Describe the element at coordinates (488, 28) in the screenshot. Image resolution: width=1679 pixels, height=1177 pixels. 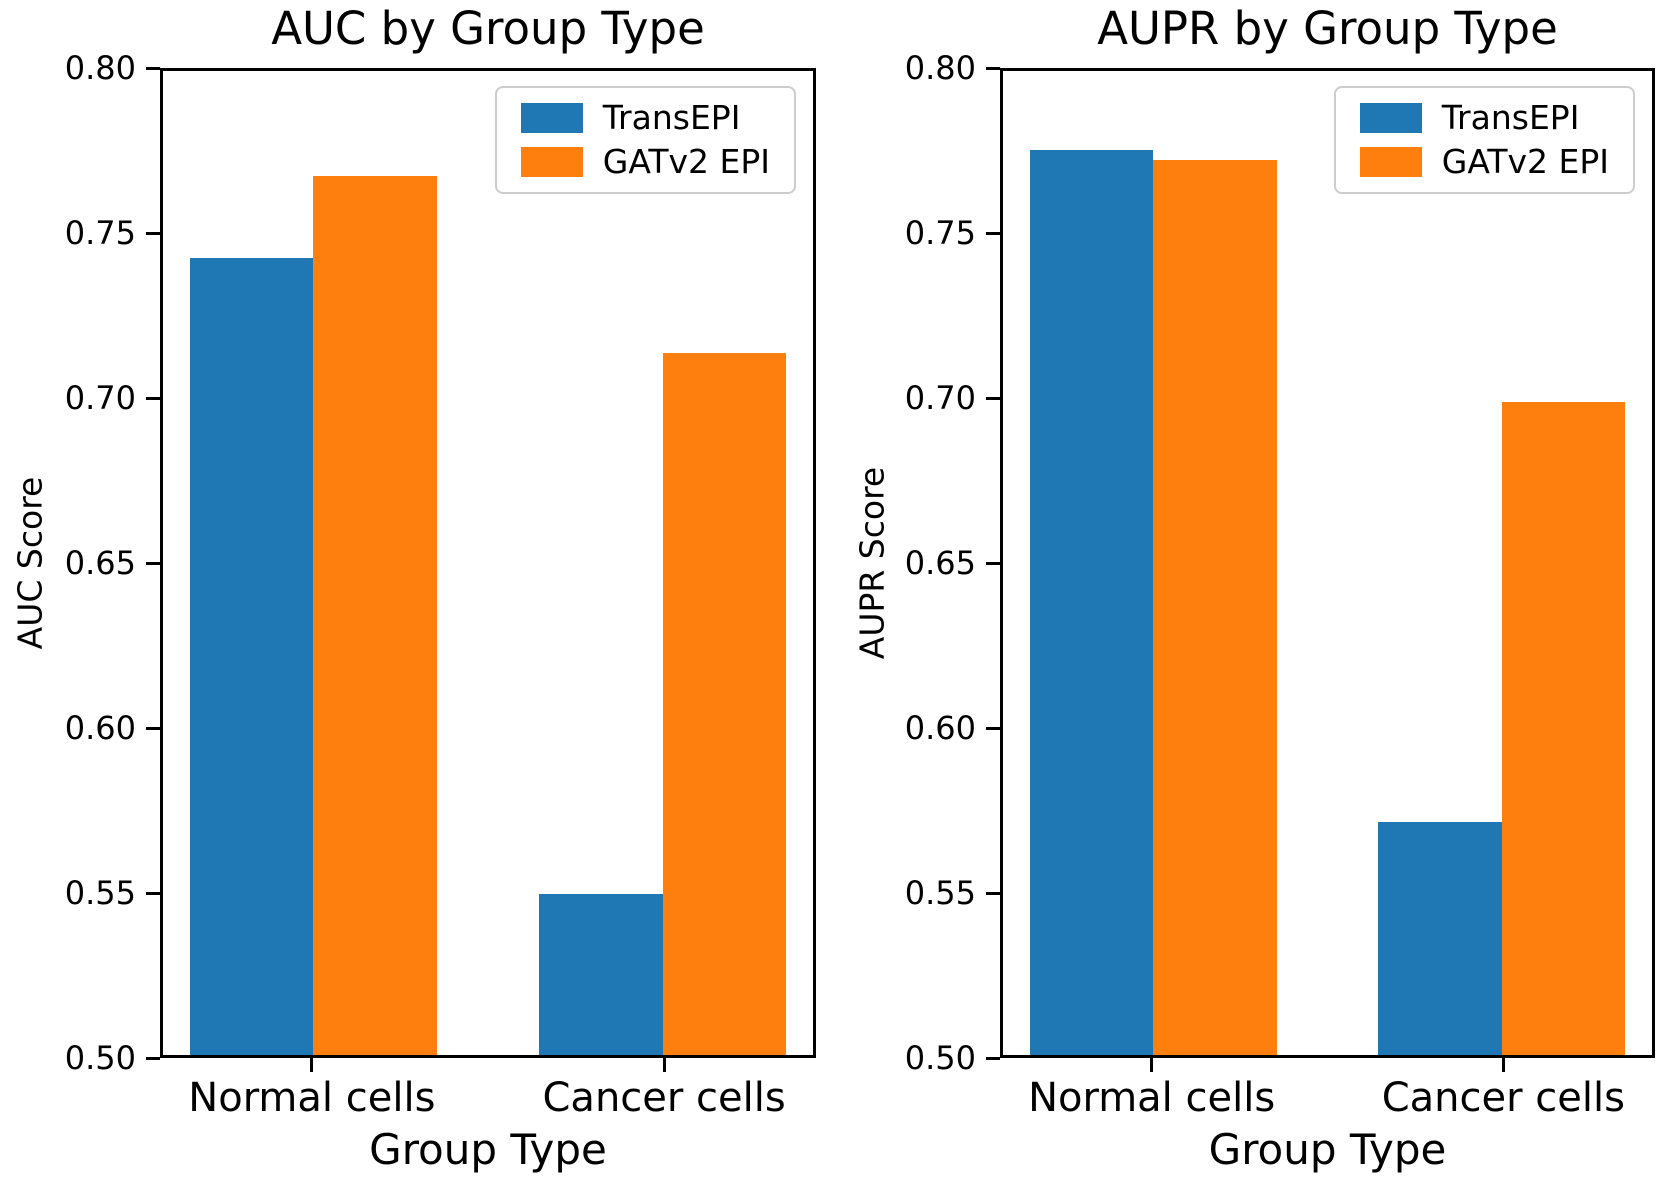
I see `chart-title: AUC by Group Type` at that location.